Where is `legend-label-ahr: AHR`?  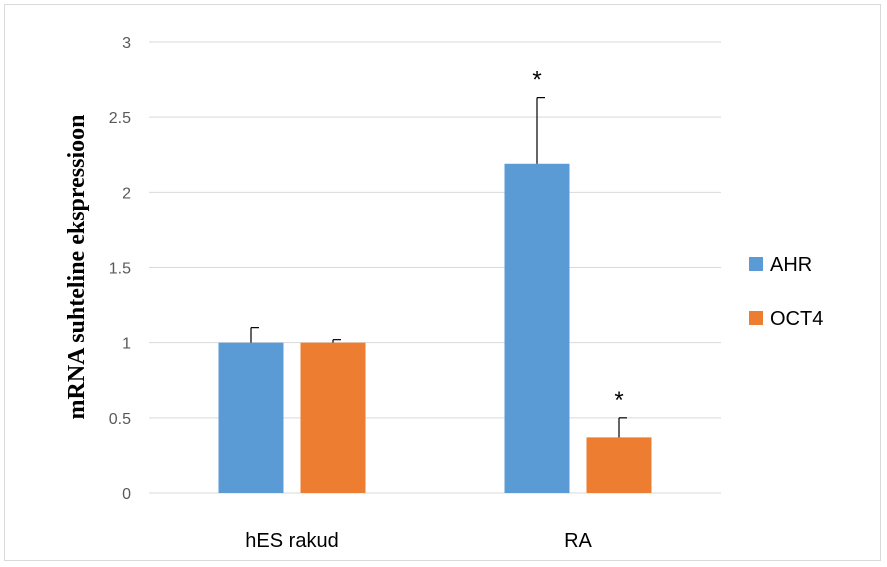
legend-label-ahr: AHR is located at coordinates (791, 265).